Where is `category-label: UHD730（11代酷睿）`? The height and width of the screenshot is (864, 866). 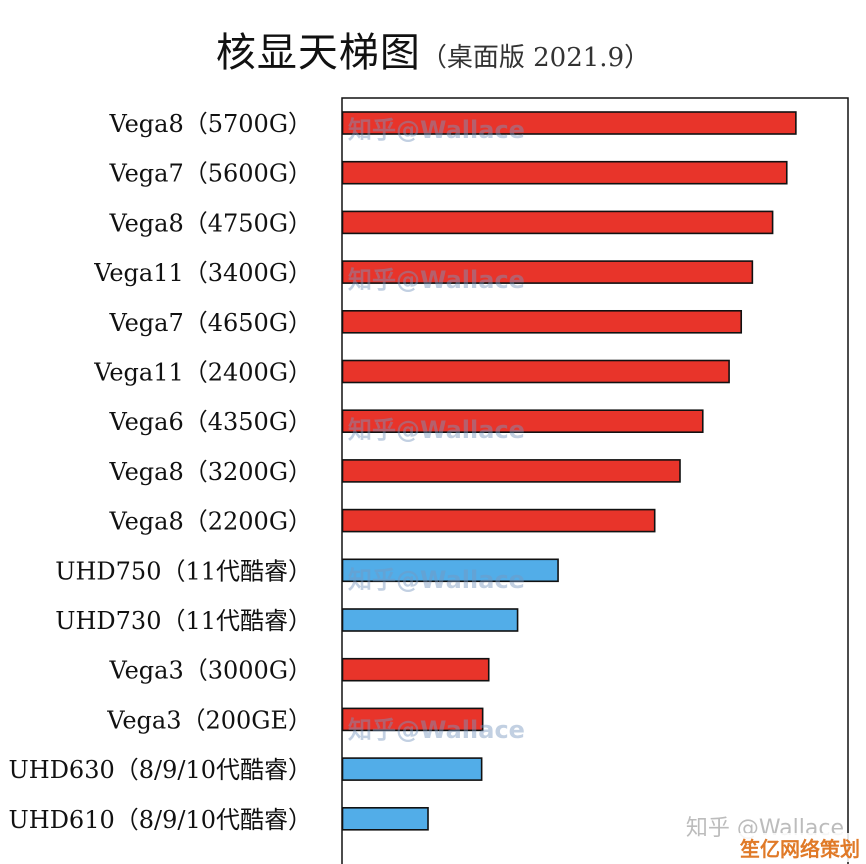 category-label: UHD730（11代酷睿） is located at coordinates (183, 621).